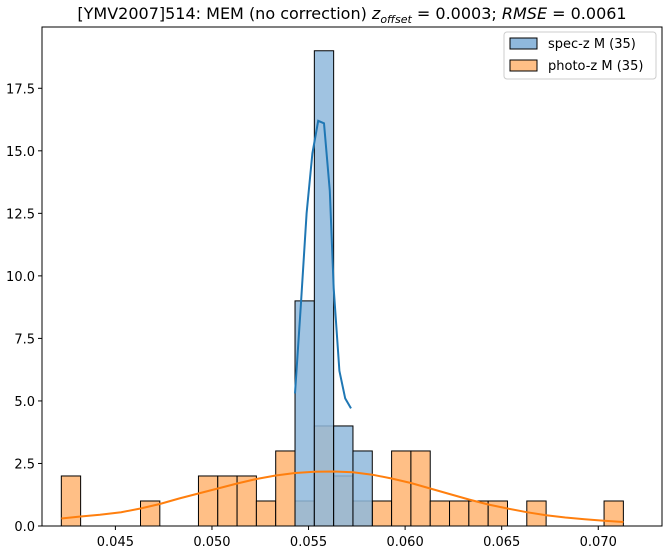 This screenshot has height=552, width=664. I want to click on x-tick-label: 0.045, so click(115, 542).